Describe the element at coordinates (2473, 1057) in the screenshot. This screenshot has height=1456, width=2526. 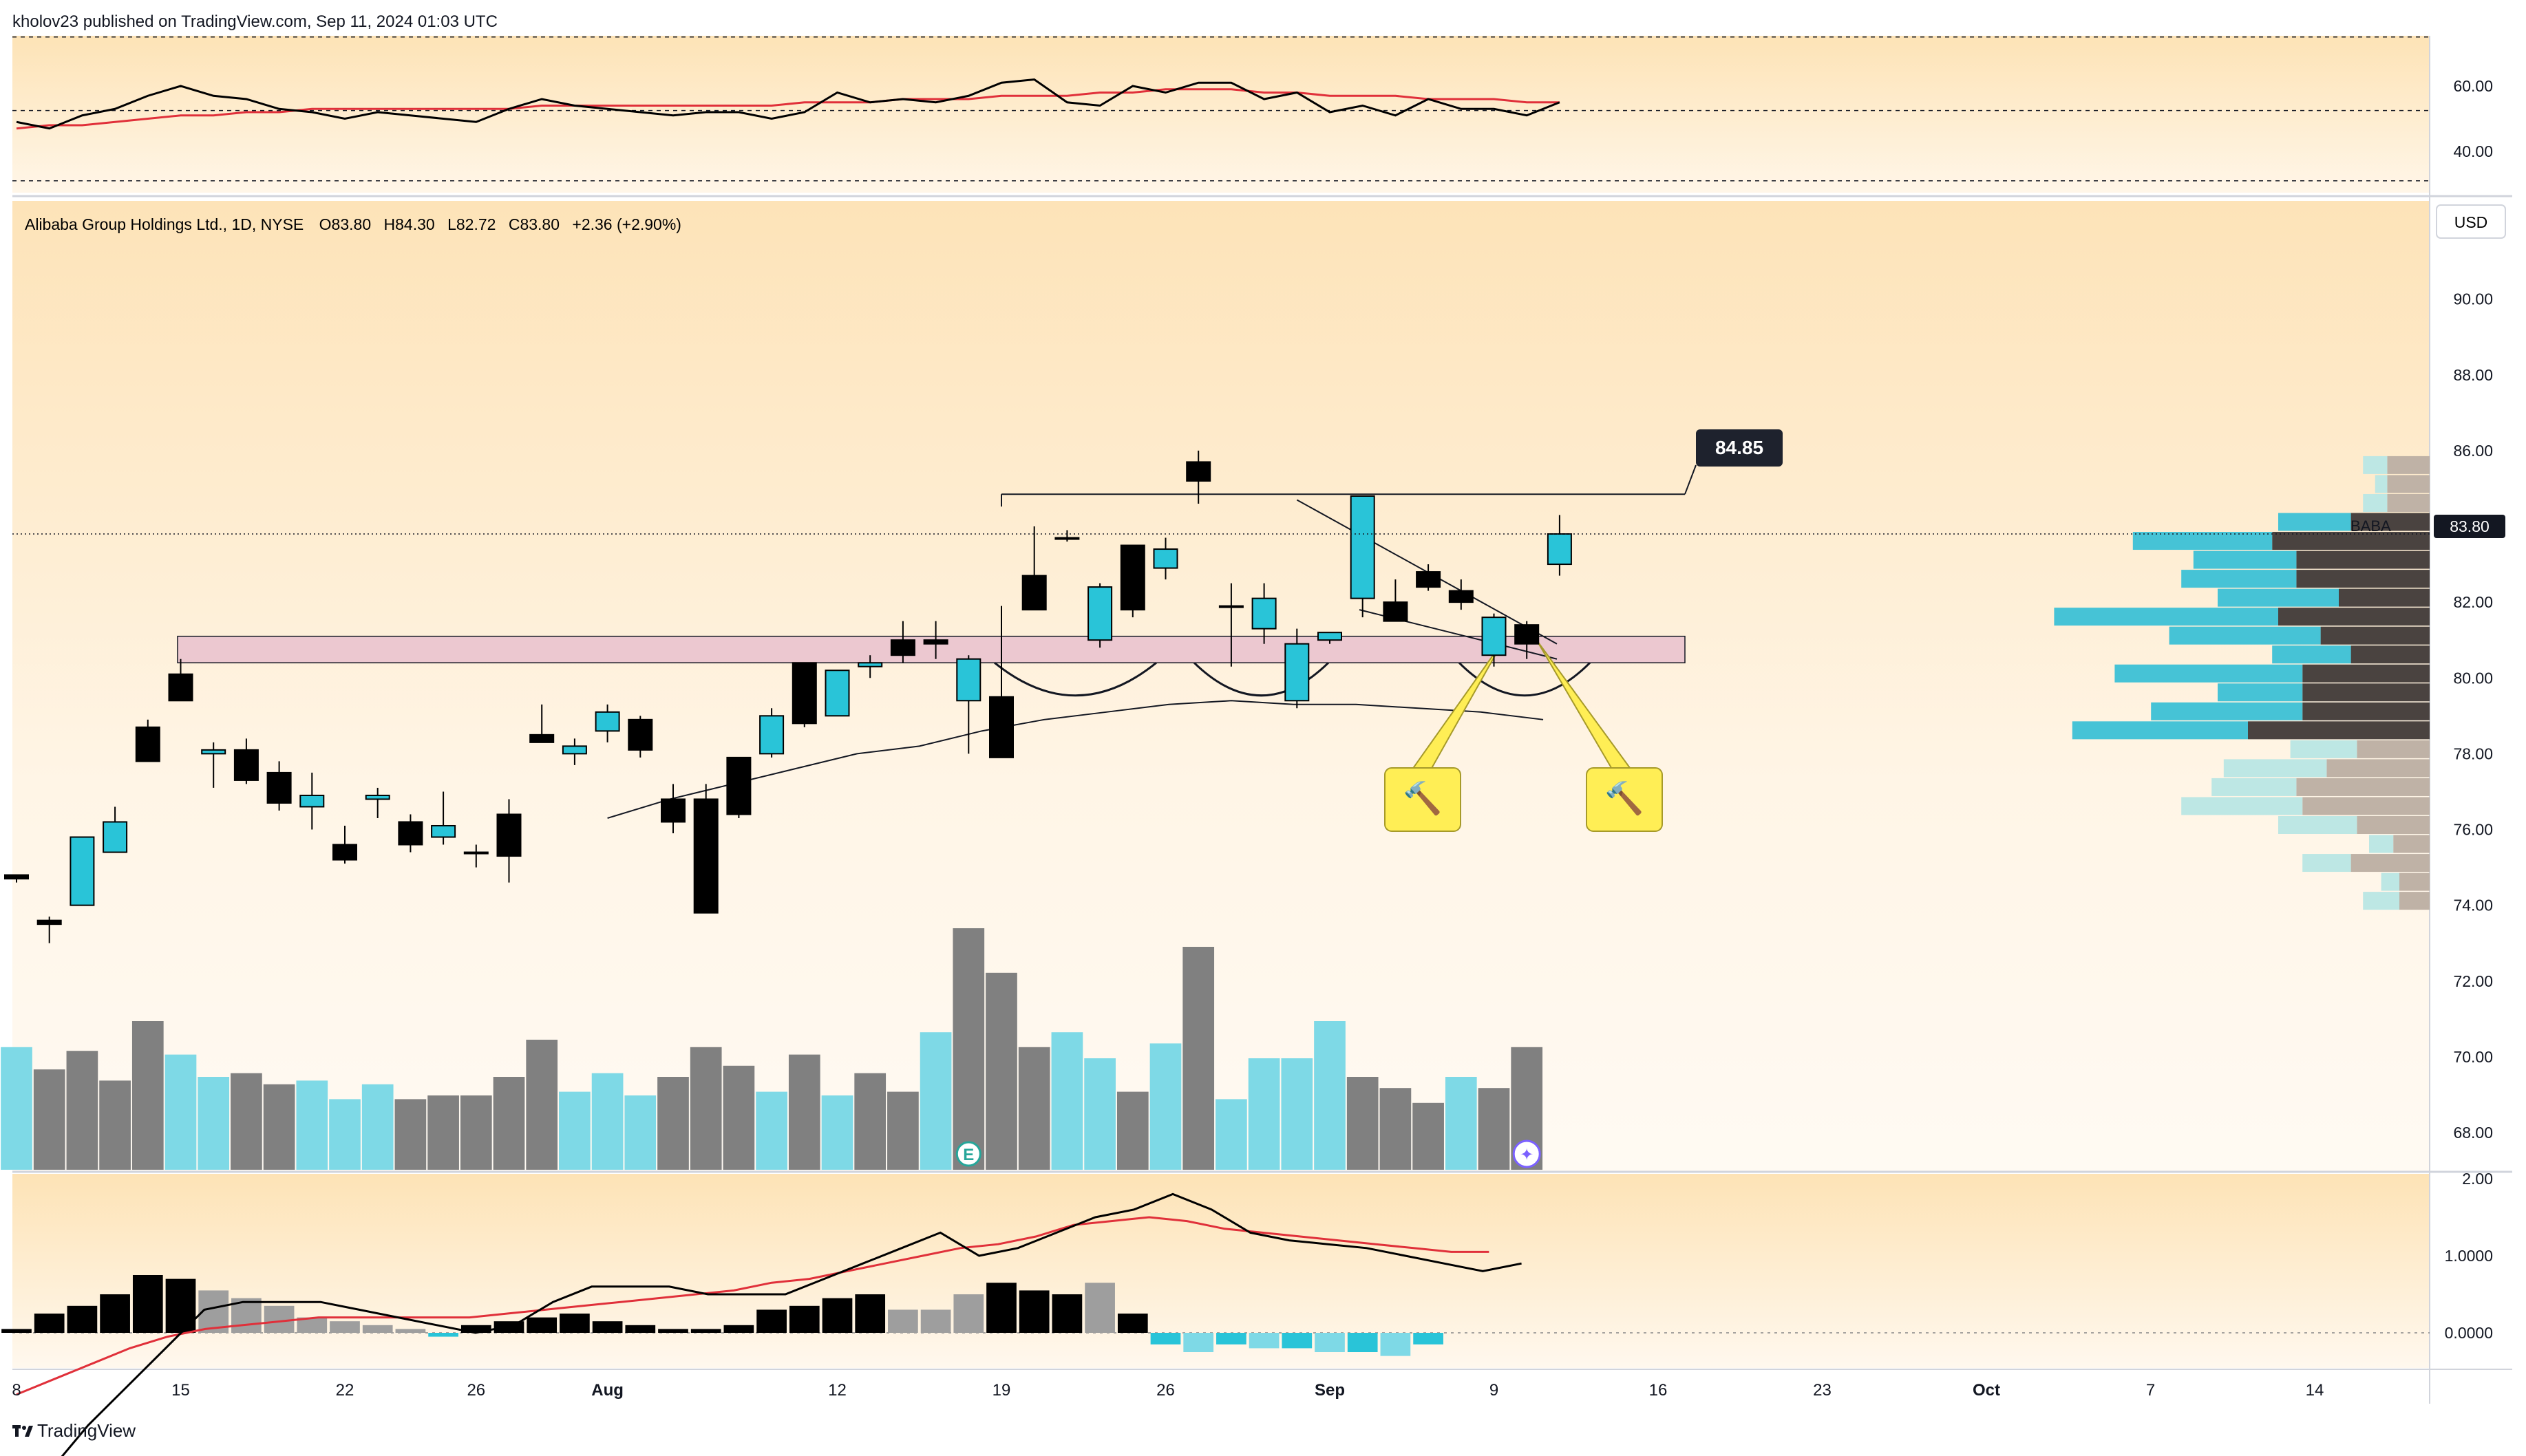
I see `price-tick-label: 70.00` at that location.